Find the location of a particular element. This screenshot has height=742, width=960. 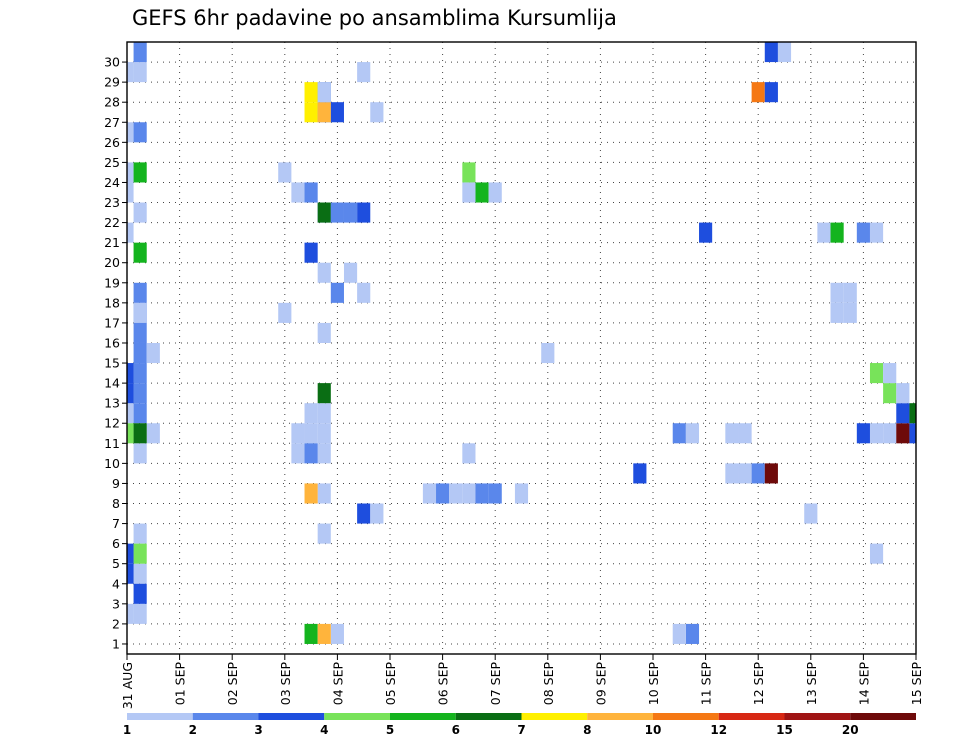

colorbar-label: 8 is located at coordinates (587, 730).